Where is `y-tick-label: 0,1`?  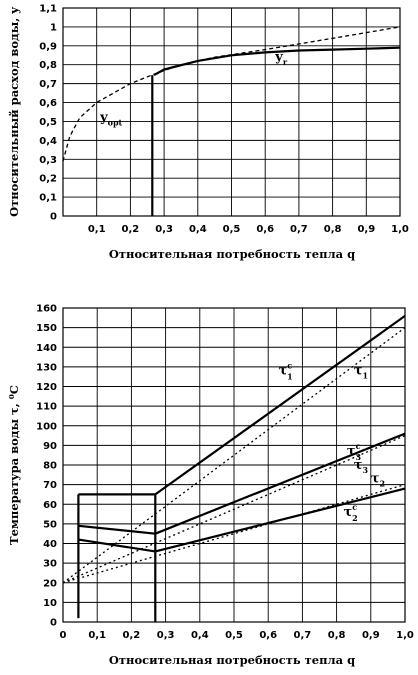 y-tick-label: 0,1 is located at coordinates (48, 198).